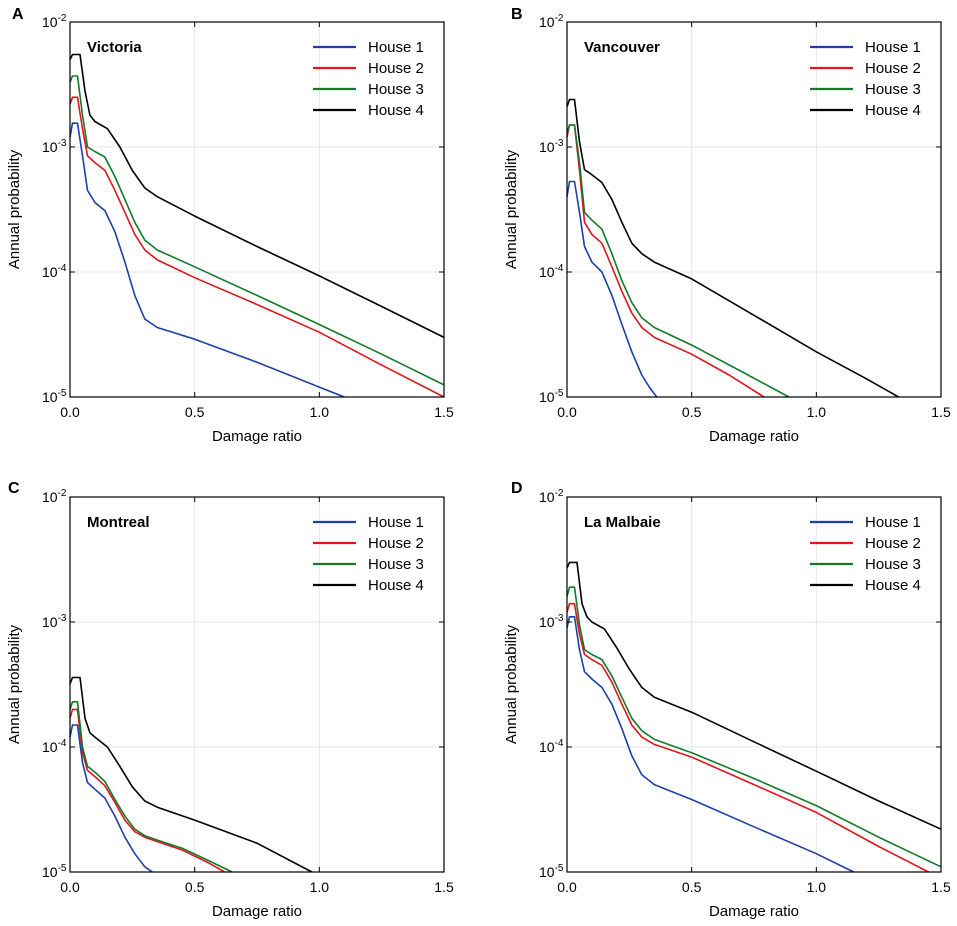 This screenshot has height=926, width=957. Describe the element at coordinates (517, 14) in the screenshot. I see `panel-letter: B` at that location.